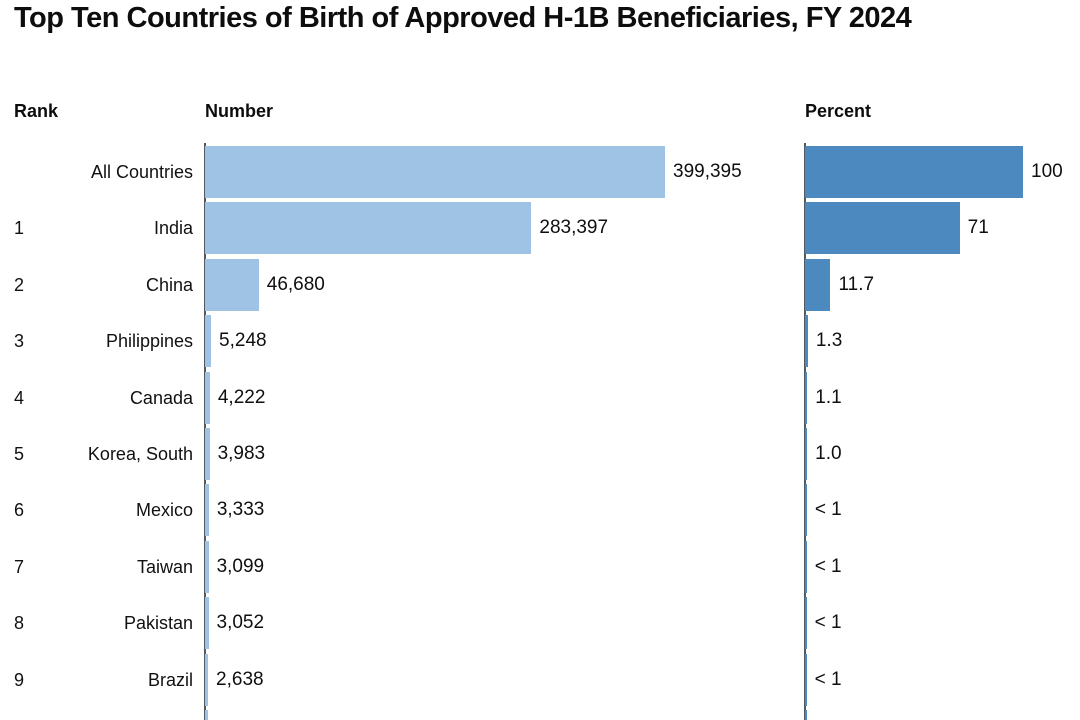 This screenshot has height=720, width=1080. I want to click on rank-label: 9, so click(19, 679).